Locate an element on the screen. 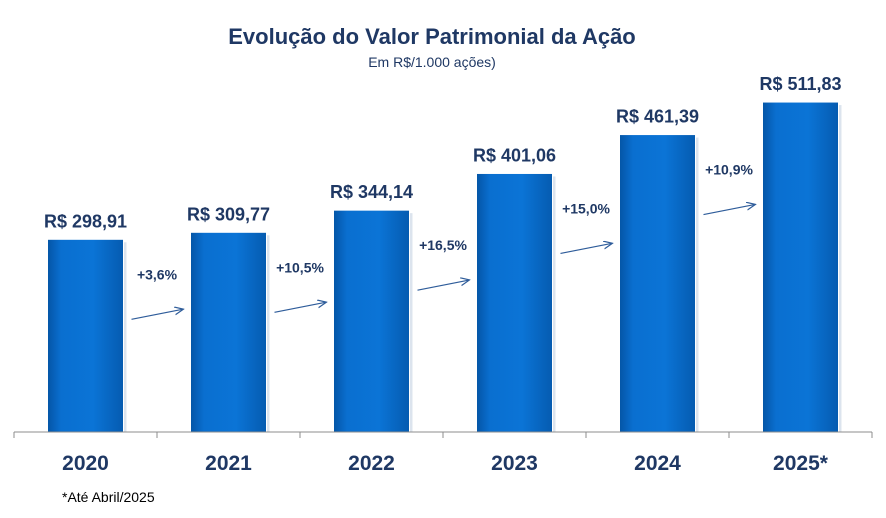  x-tick-label: 2024 is located at coordinates (657, 463).